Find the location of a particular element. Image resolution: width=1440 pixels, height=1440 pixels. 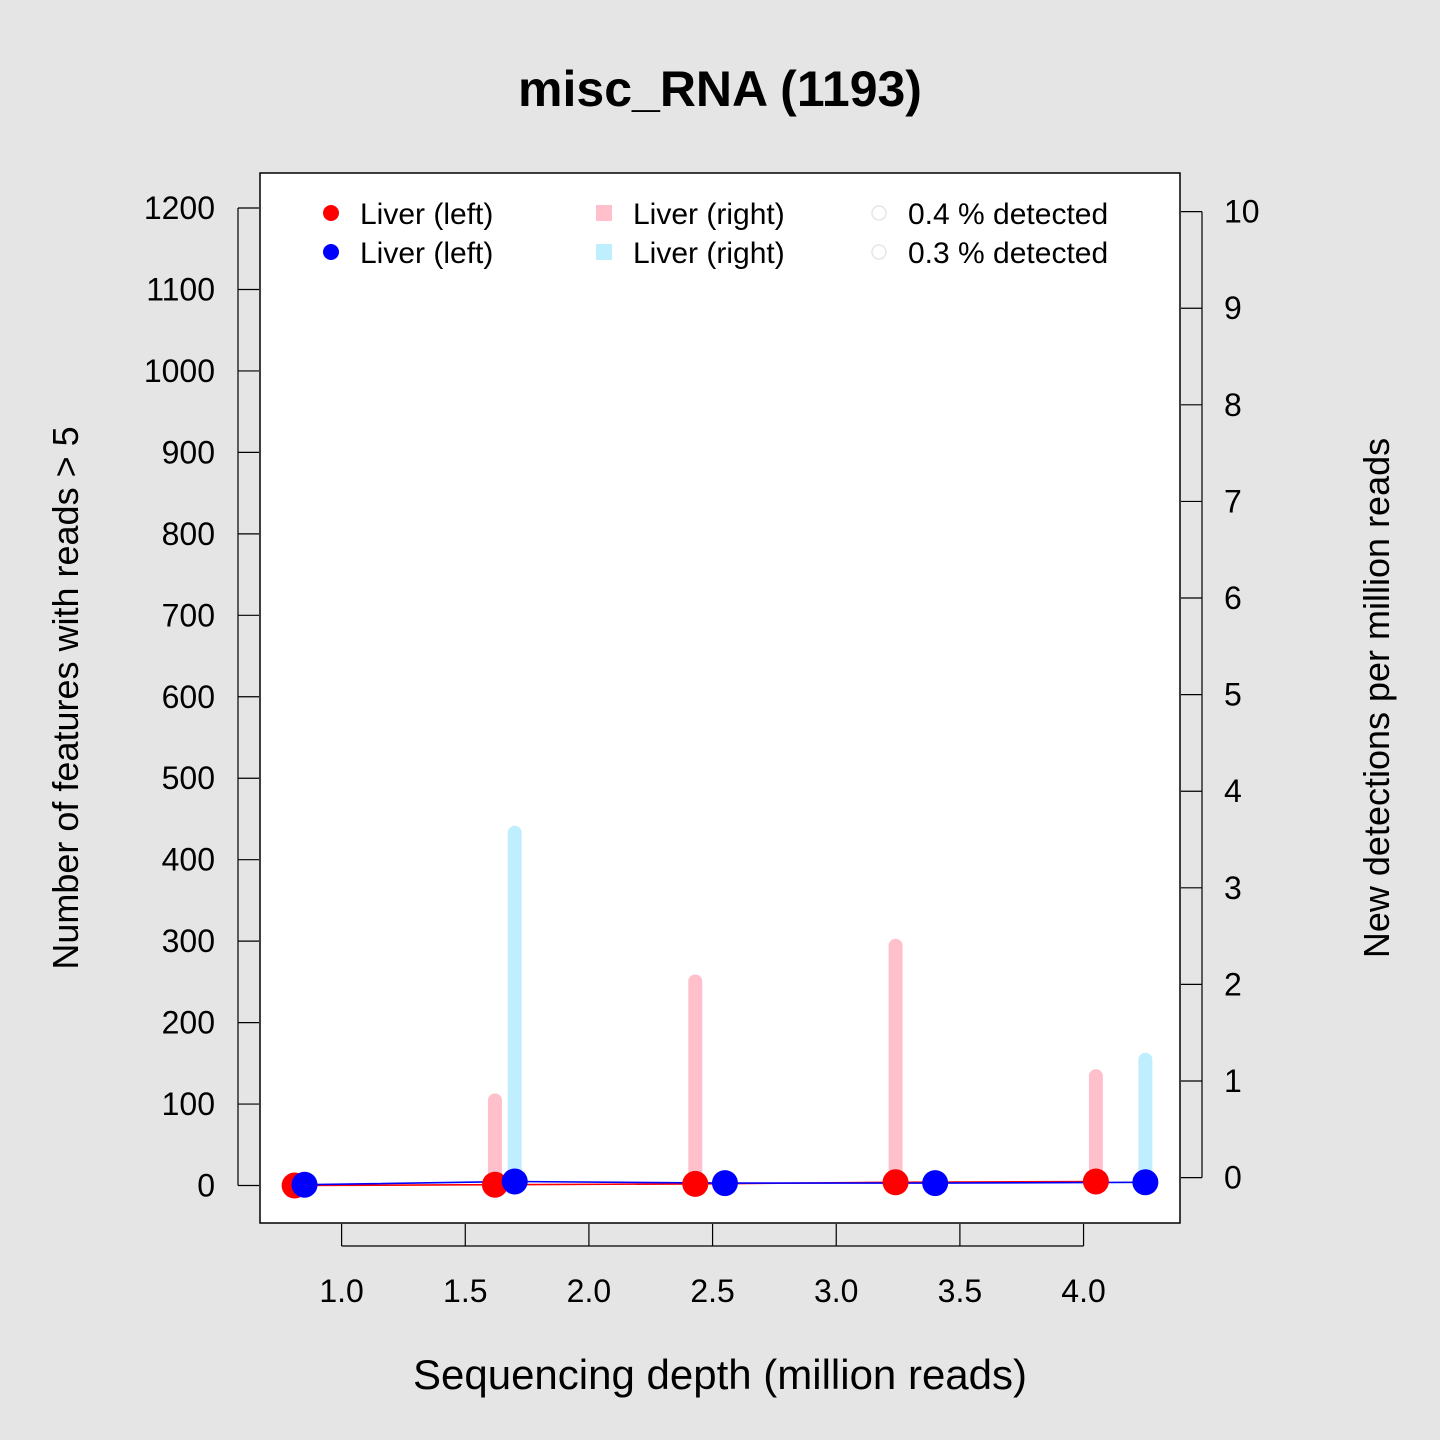

legend-label-0: Liver (left) is located at coordinates (426, 214).